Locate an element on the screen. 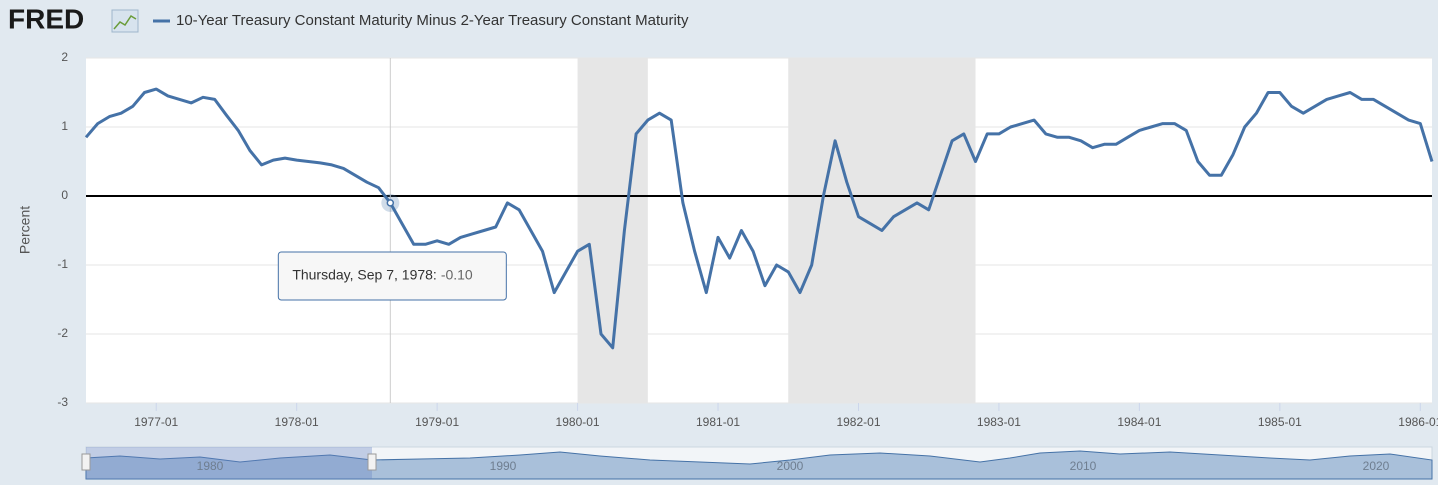 The height and width of the screenshot is (485, 1438). y-tick-label: 1 is located at coordinates (64, 126).